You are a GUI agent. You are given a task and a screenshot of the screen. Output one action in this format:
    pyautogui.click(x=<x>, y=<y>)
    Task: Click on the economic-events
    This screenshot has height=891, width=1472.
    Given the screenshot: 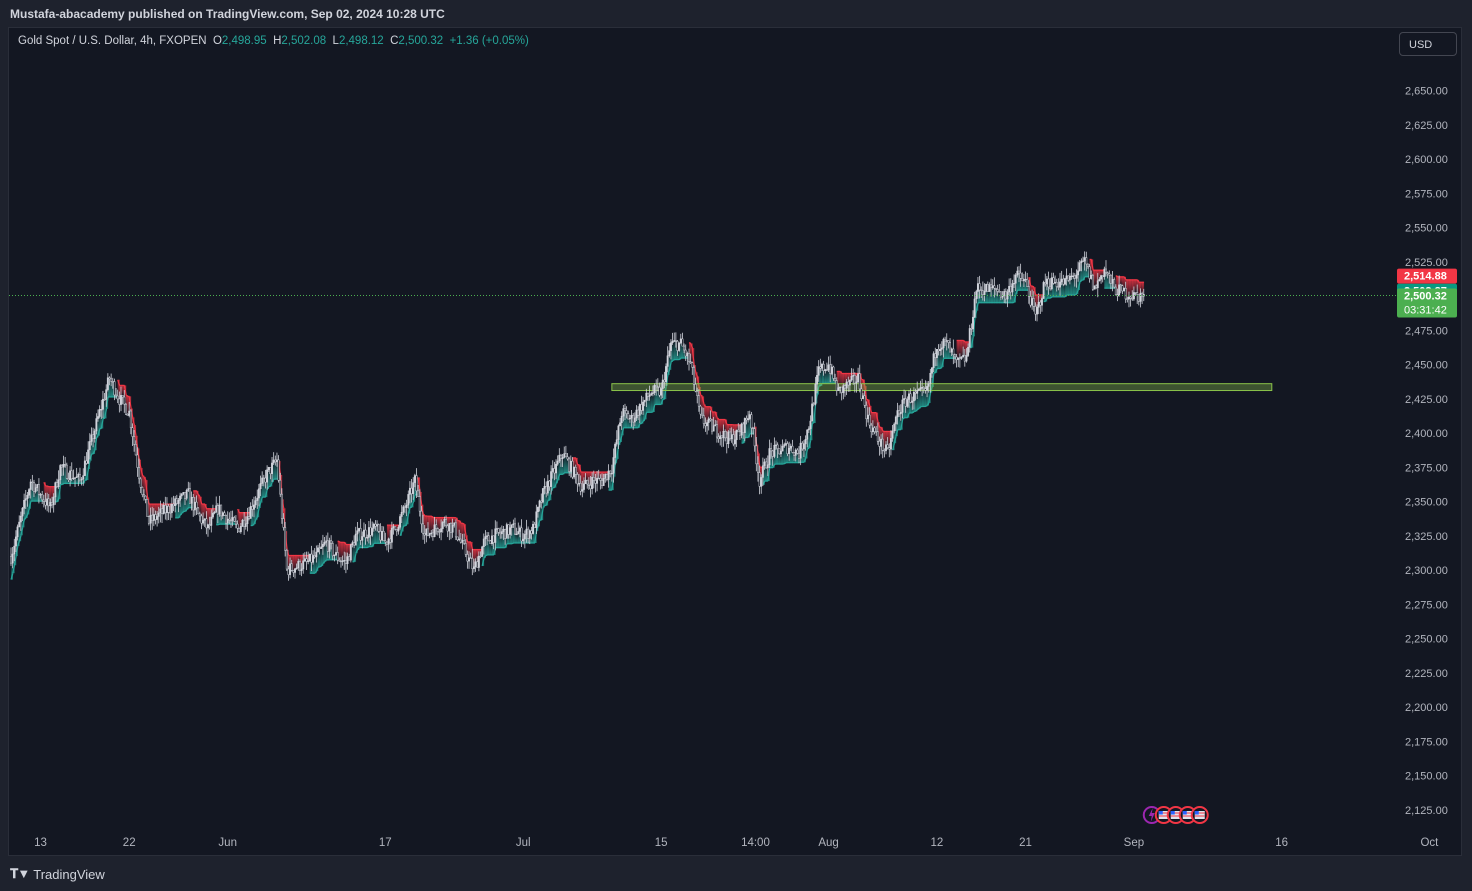 What is the action you would take?
    pyautogui.click(x=1175, y=815)
    